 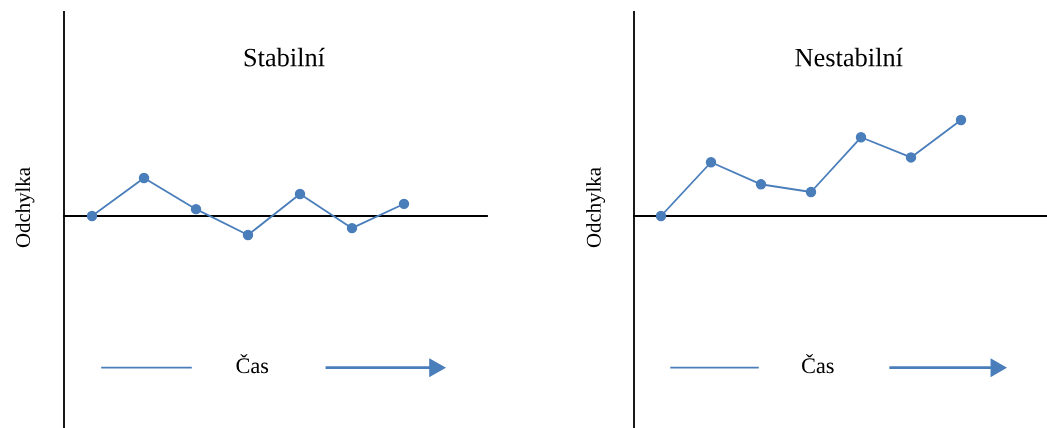 What do you see at coordinates (284, 57) in the screenshot?
I see `chart-title: Stabilní` at bounding box center [284, 57].